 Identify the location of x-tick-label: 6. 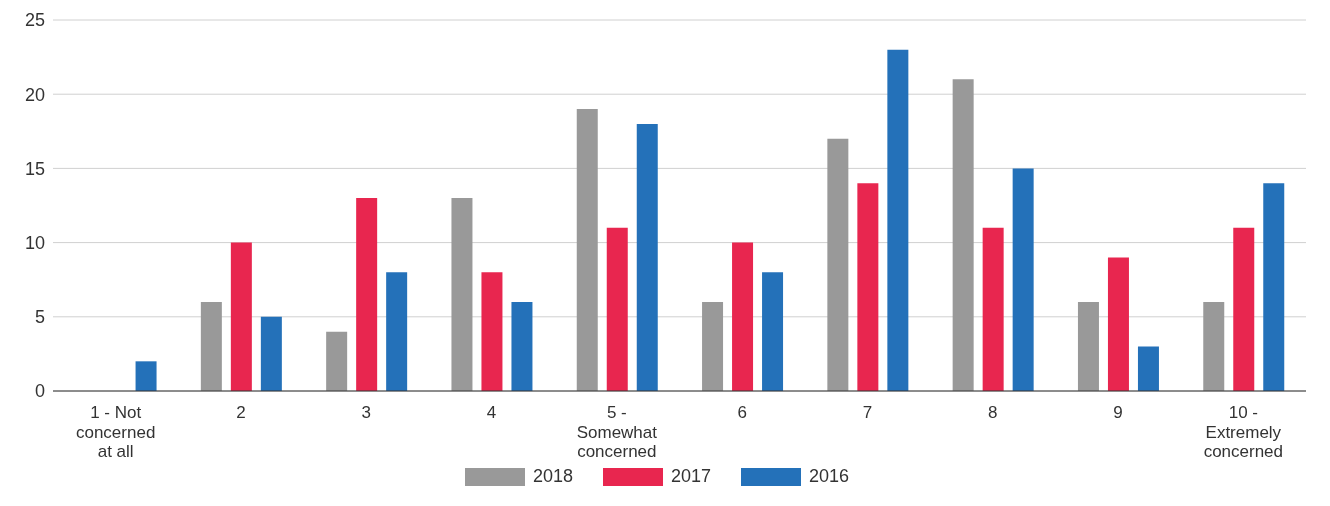
(742, 413).